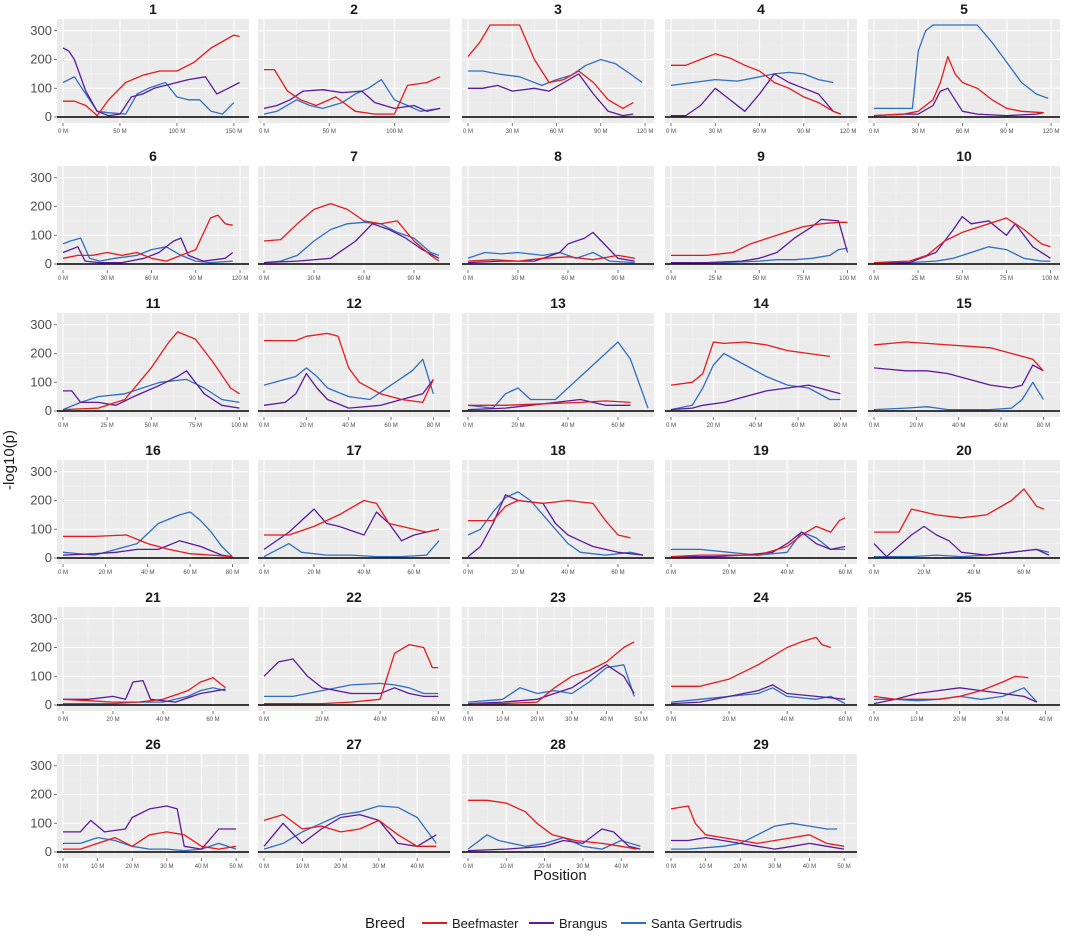 The width and height of the screenshot is (1065, 937). Describe the element at coordinates (1006, 279) in the screenshot. I see `x-tick-label: 75 M` at that location.